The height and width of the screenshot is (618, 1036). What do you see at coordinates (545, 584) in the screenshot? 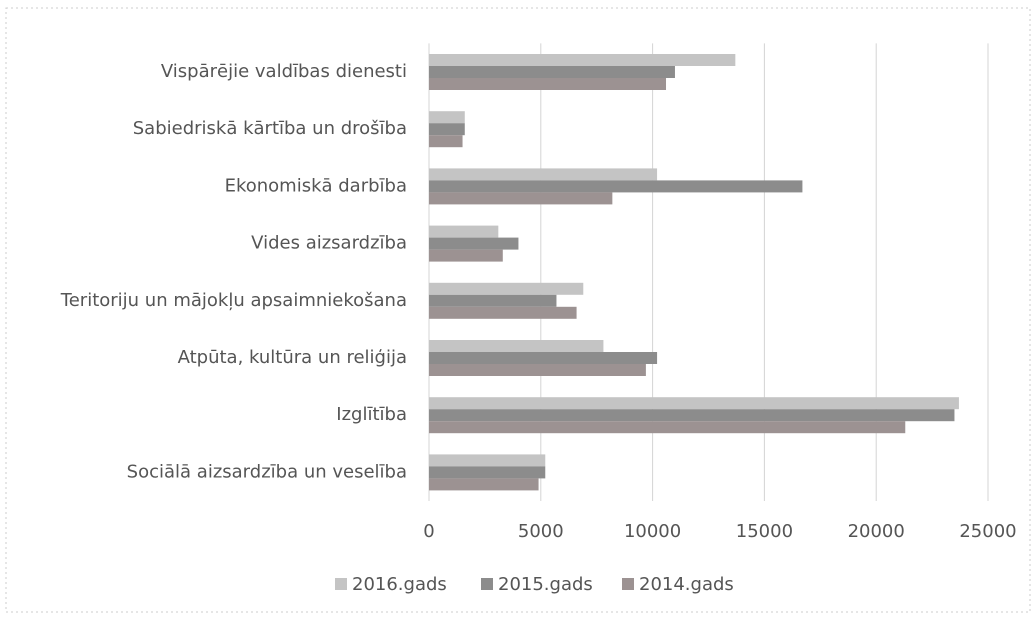
I see `legend-label: 2015.gads` at bounding box center [545, 584].